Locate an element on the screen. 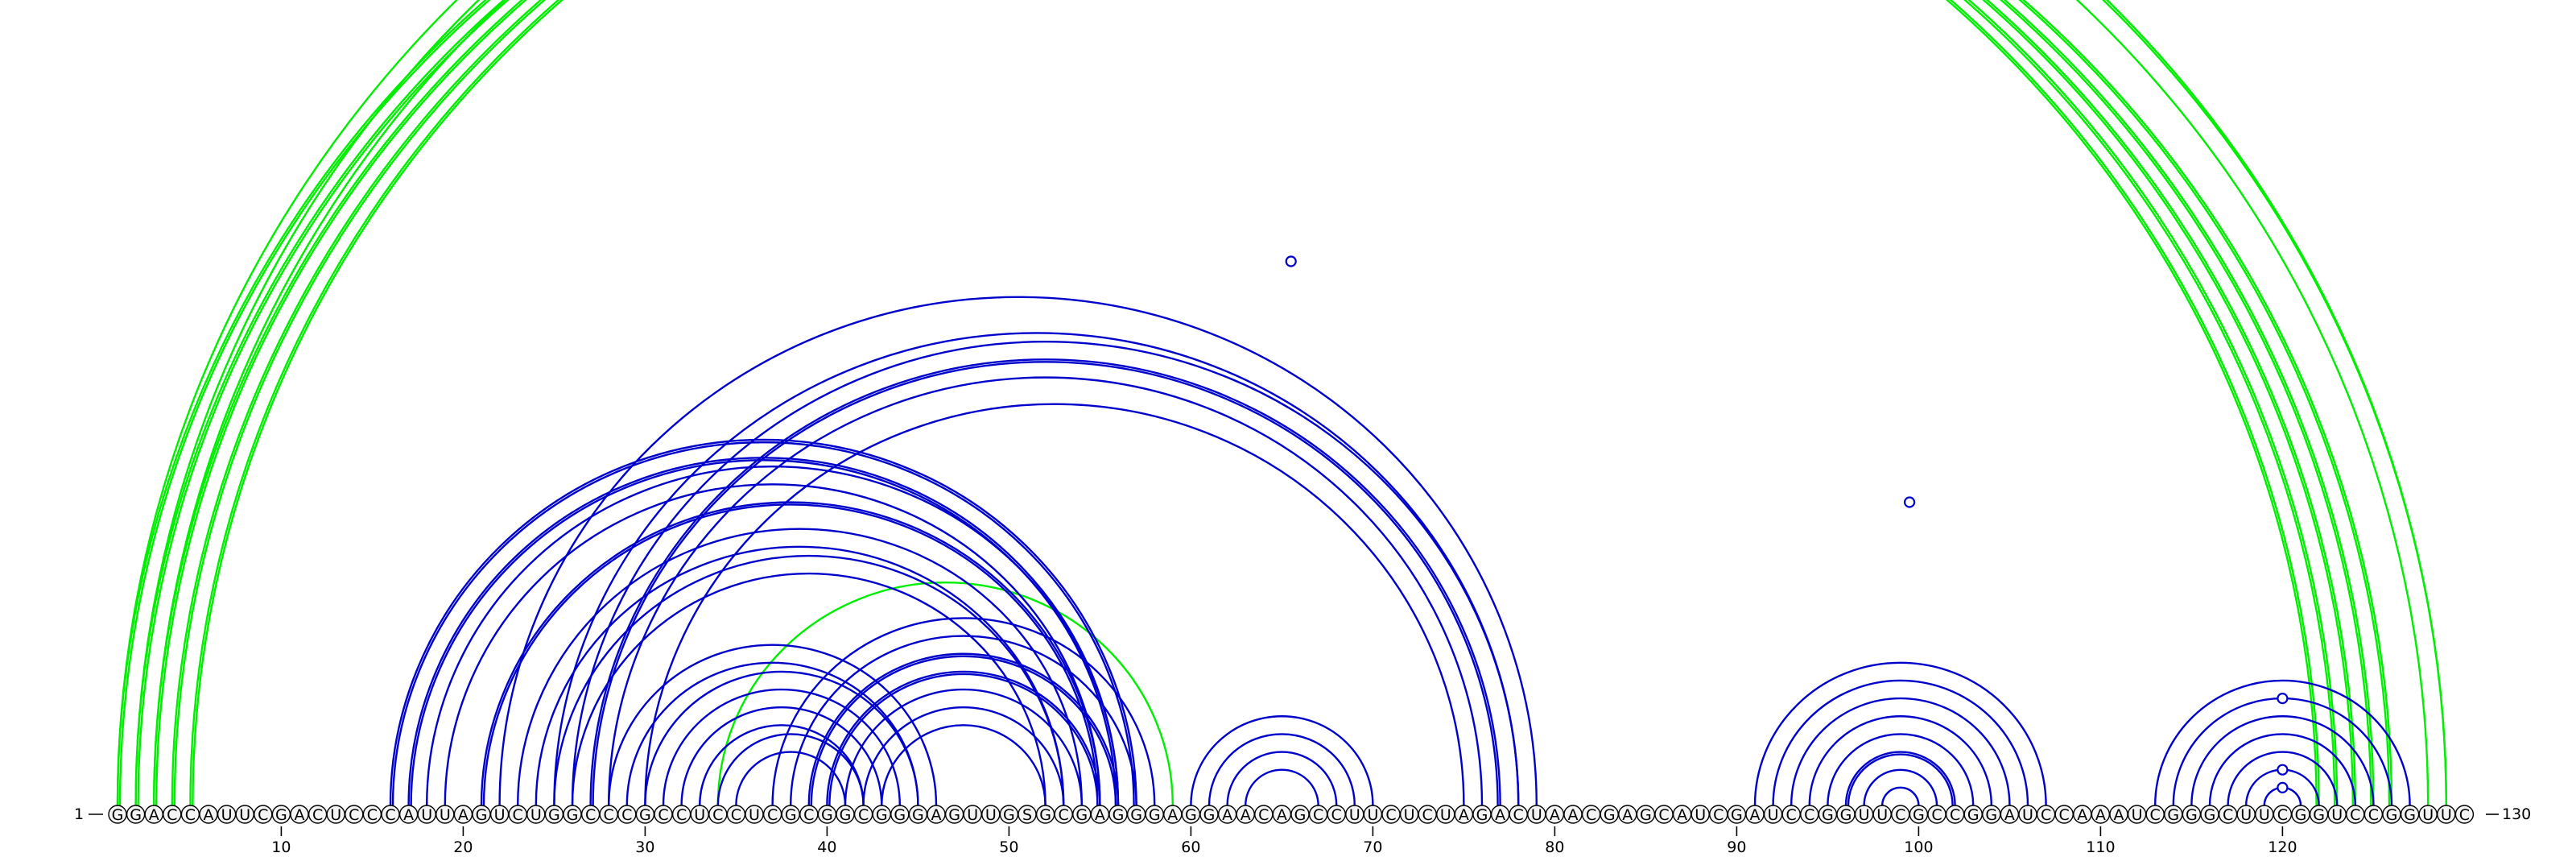 The image size is (2576, 857). end-position-label: 130 is located at coordinates (2516, 814).